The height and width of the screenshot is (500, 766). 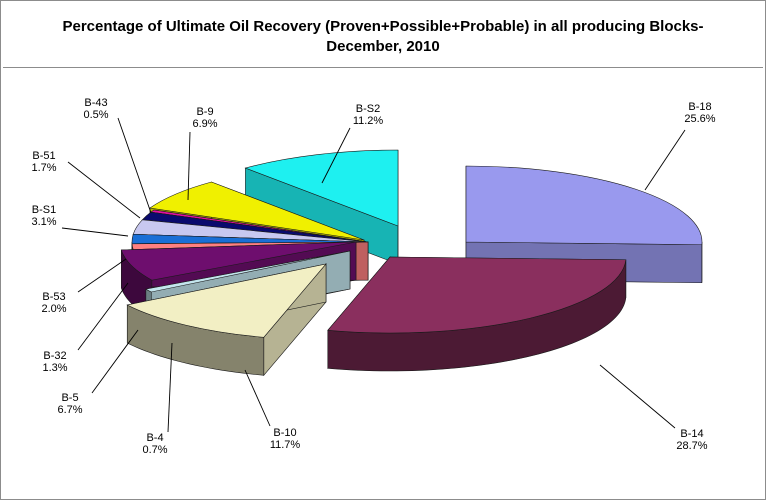 What do you see at coordinates (53, 297) in the screenshot?
I see `slice-label-name-b-53: B-53` at bounding box center [53, 297].